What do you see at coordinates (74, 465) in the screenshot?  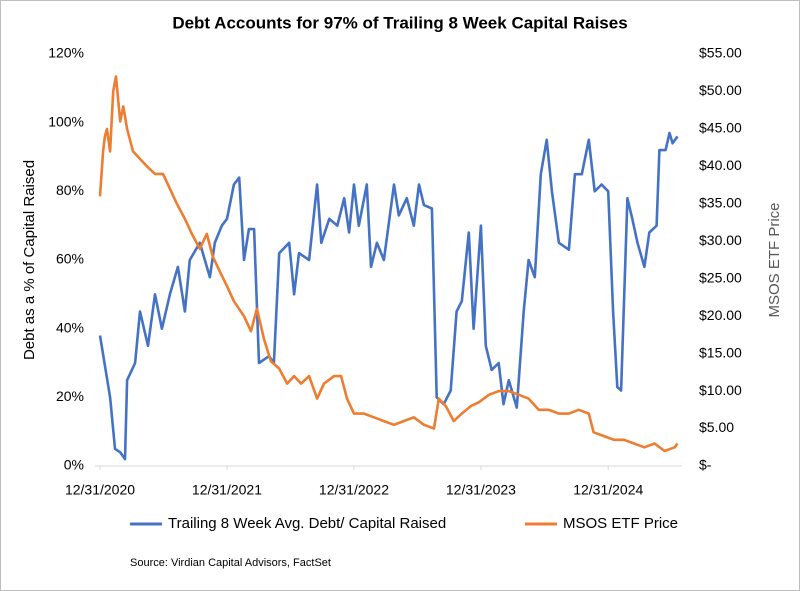 I see `y-tick-label: 0%` at bounding box center [74, 465].